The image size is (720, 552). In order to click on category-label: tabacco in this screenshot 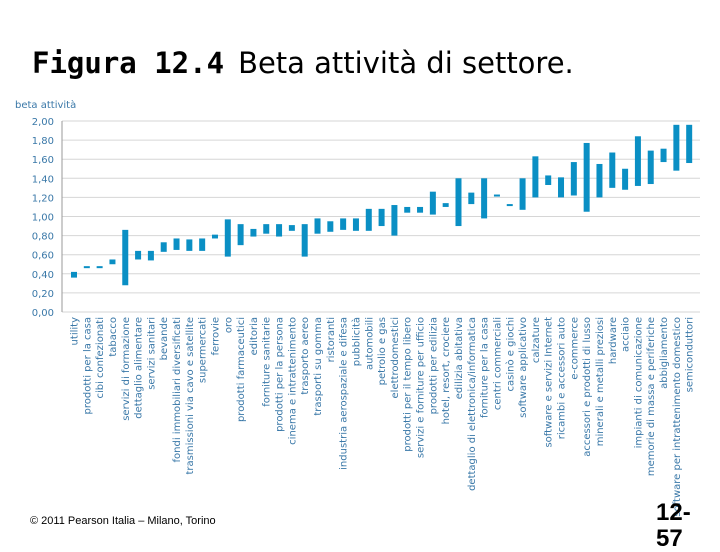, I will do `click(113, 337)`.